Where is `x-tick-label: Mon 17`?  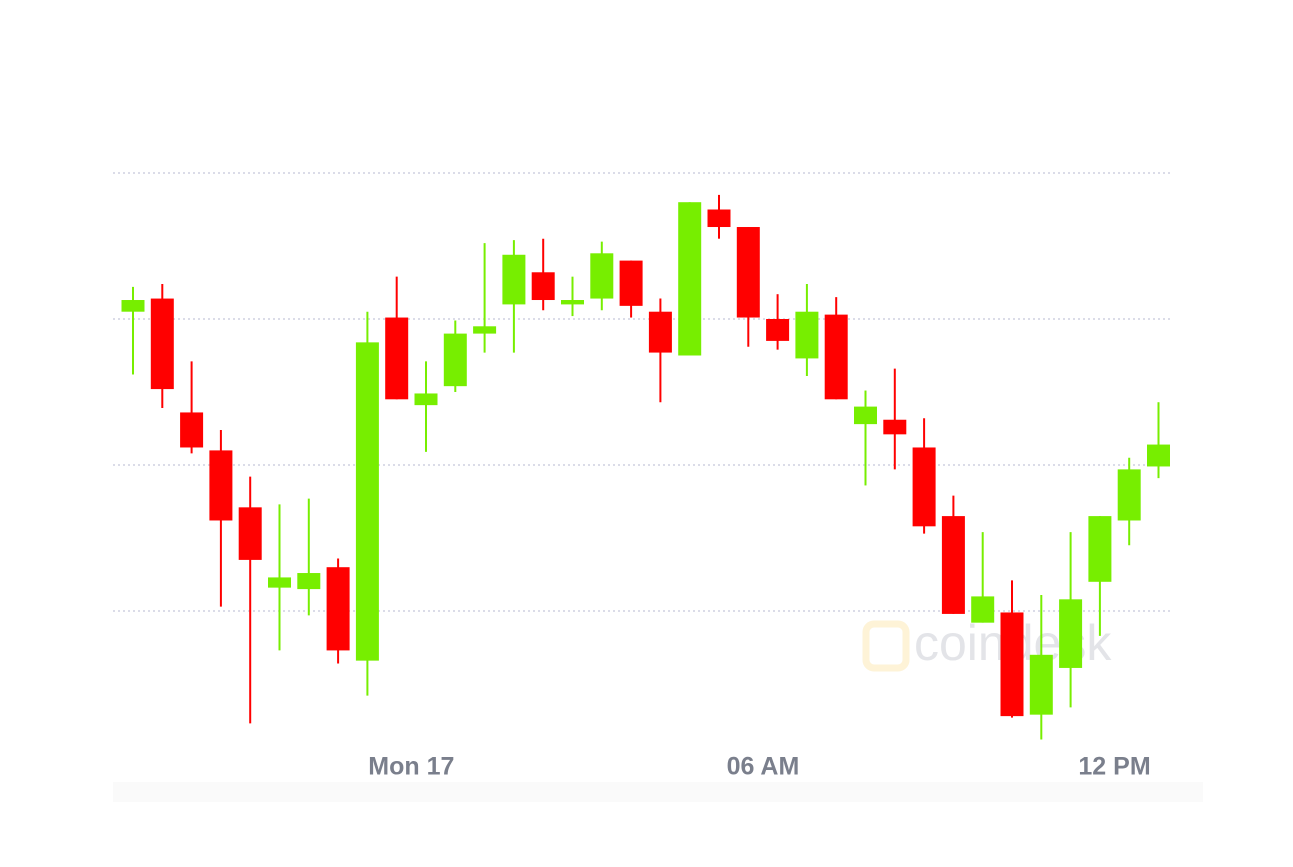
x-tick-label: Mon 17 is located at coordinates (411, 767).